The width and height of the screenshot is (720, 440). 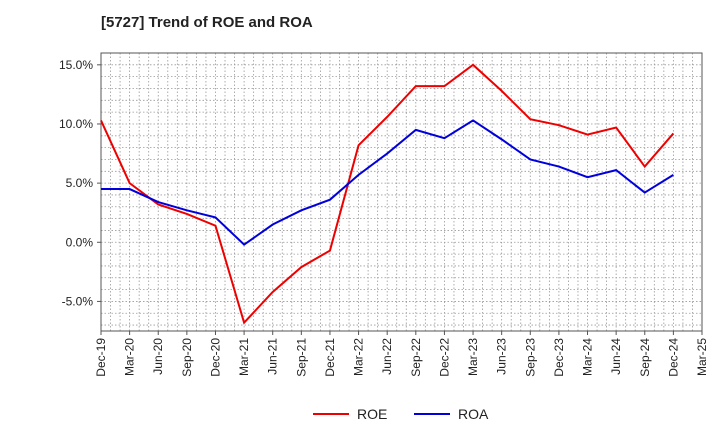 What do you see at coordinates (244, 357) in the screenshot?
I see `x-tick-label: Mar-21` at bounding box center [244, 357].